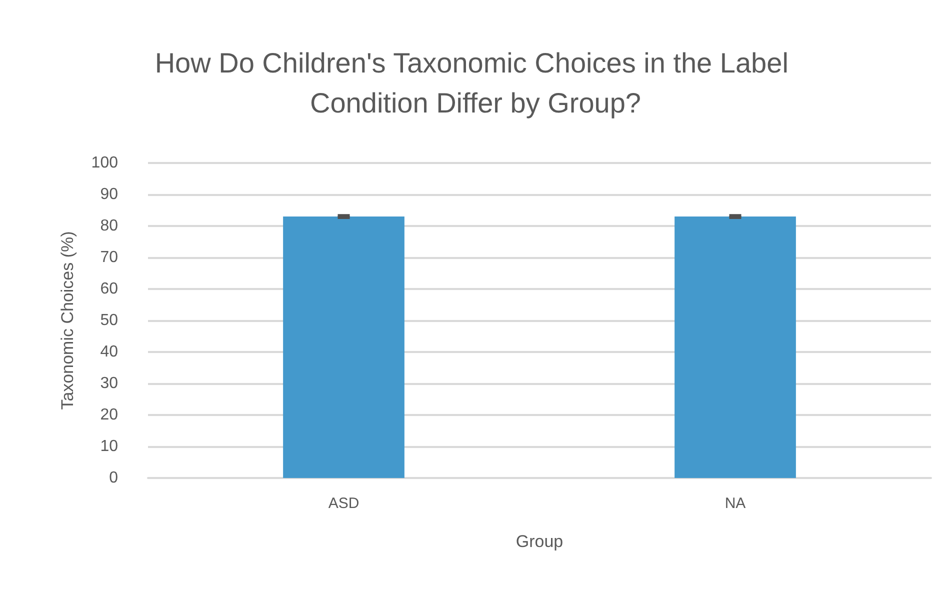 The image size is (951, 598). What do you see at coordinates (109, 257) in the screenshot?
I see `y-tick-label: 70` at bounding box center [109, 257].